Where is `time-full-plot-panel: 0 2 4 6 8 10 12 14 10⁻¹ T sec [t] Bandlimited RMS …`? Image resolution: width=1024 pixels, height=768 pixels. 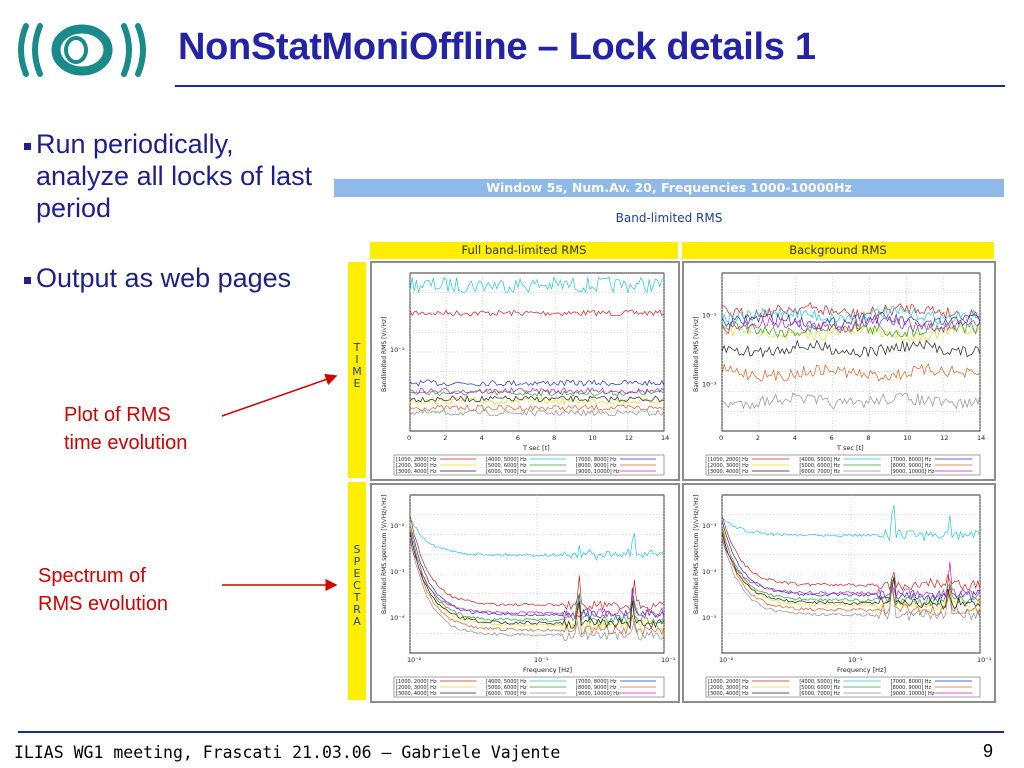 time-full-plot-panel: 0 2 4 6 8 10 12 14 10⁻¹ T sec [t] Bandlimited RMS … is located at coordinates (525, 371).